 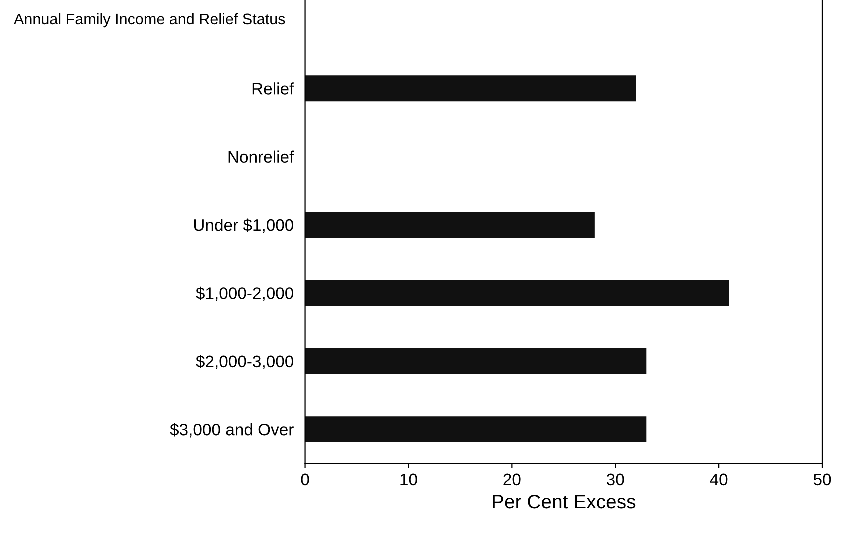 What do you see at coordinates (305, 480) in the screenshot?
I see `x-tick-label: 0` at bounding box center [305, 480].